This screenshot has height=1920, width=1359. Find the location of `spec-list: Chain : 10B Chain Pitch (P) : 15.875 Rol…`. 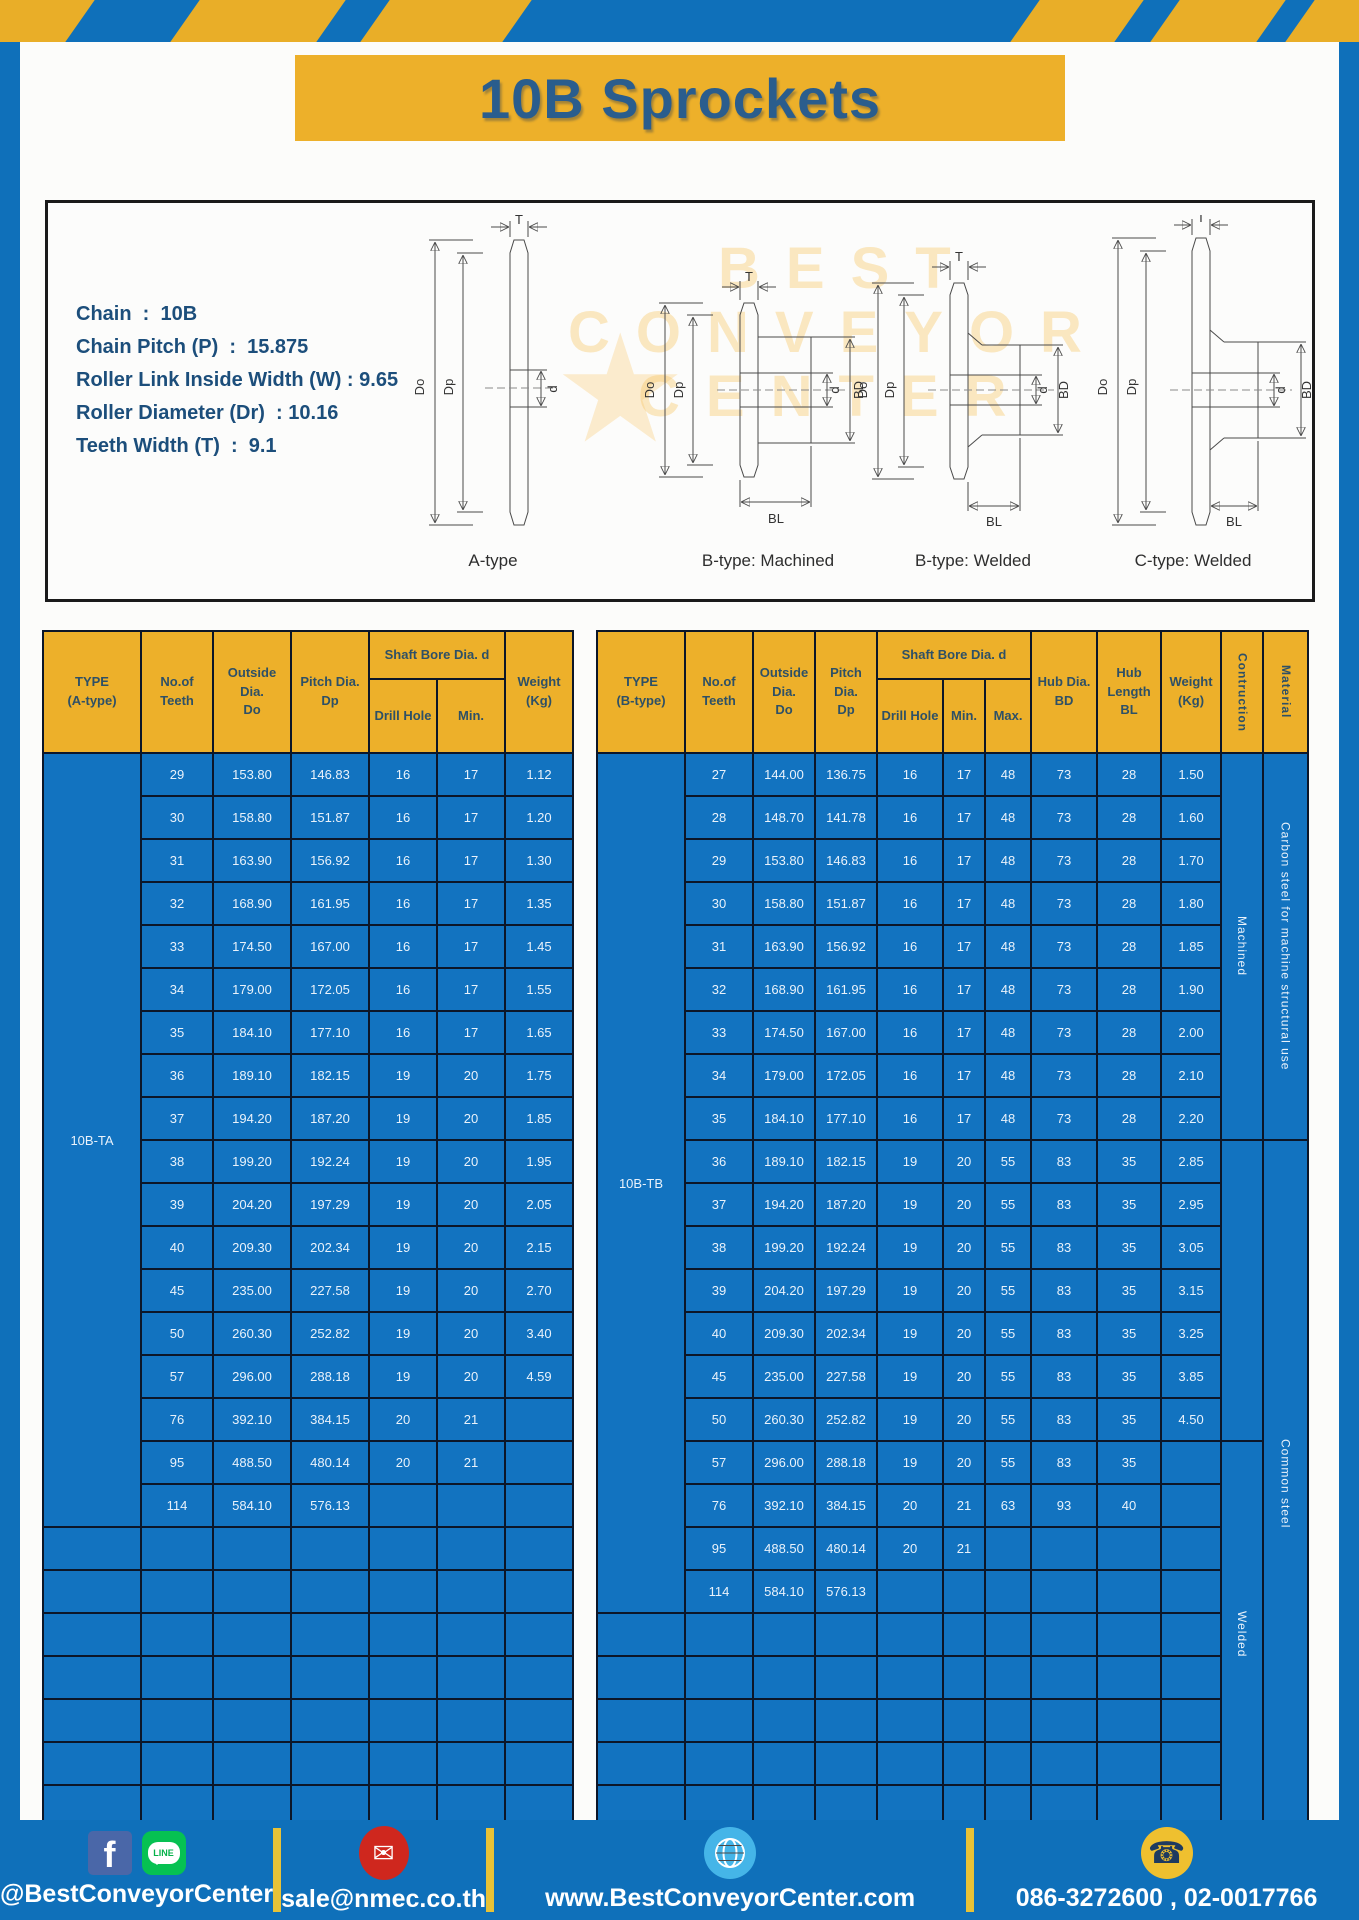

spec-list: Chain : 10B Chain Pitch (P) : 15.875 Rol… is located at coordinates (237, 380).